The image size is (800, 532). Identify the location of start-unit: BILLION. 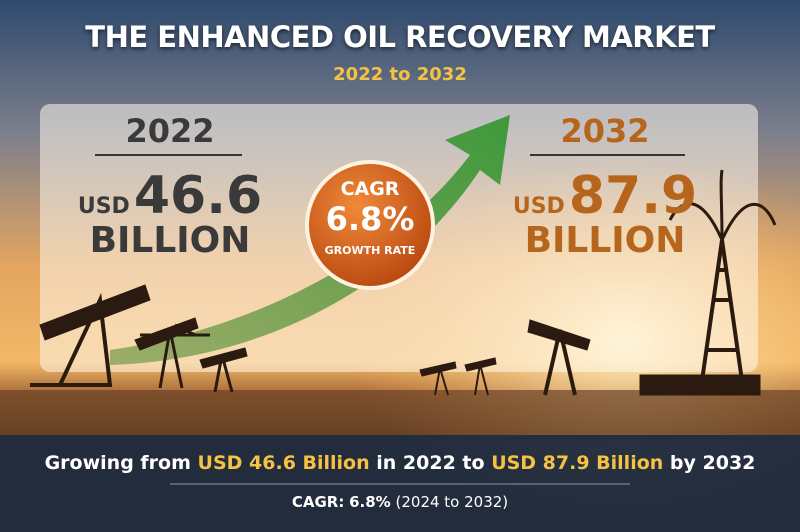
(170, 240).